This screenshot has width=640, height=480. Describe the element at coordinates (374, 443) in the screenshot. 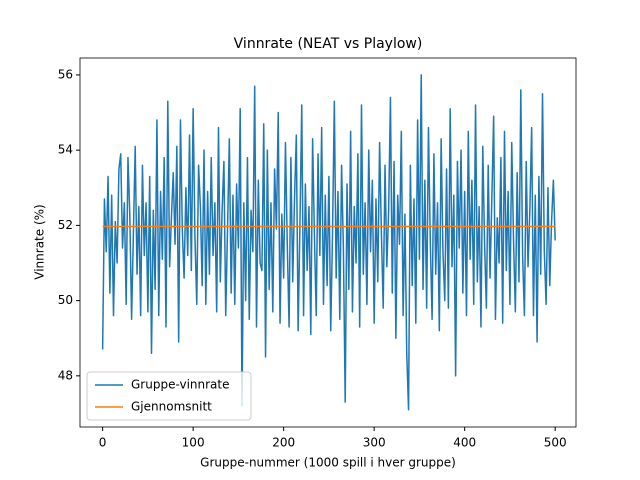

I see `x-tick-label: 300` at that location.